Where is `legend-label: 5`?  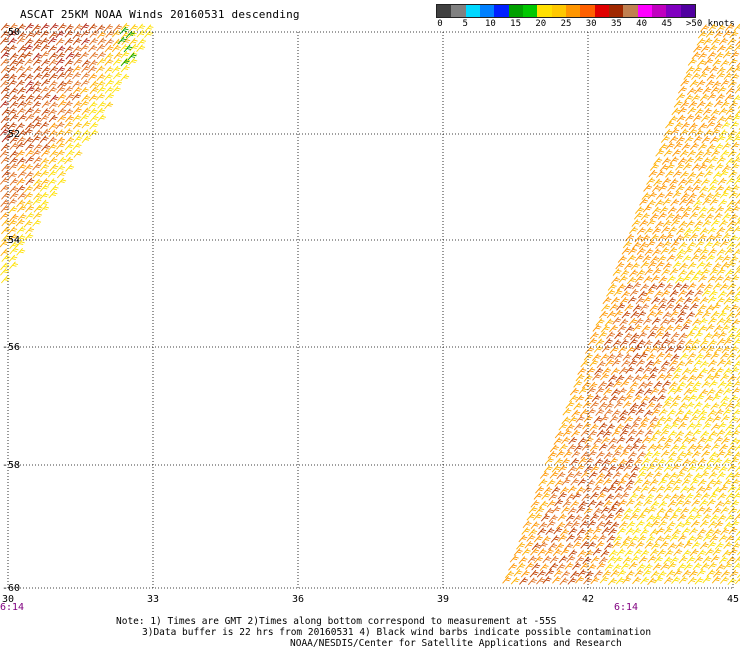 legend-label: 5 is located at coordinates (465, 24).